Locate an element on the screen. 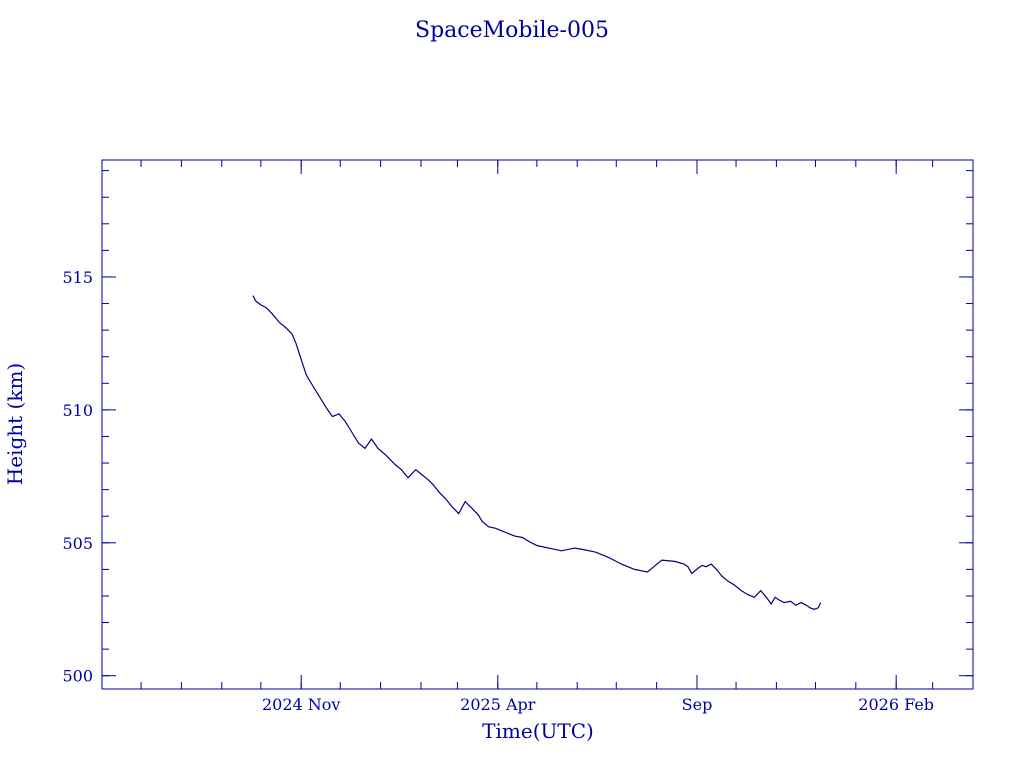 The width and height of the screenshot is (1024, 768). x-tick-label: 2025 Apr is located at coordinates (498, 704).